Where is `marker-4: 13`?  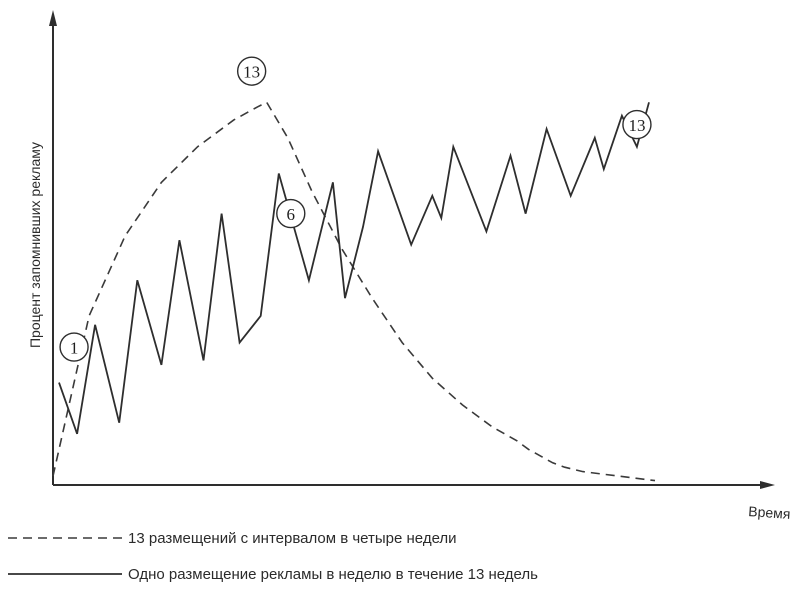
marker-4: 13 is located at coordinates (637, 124).